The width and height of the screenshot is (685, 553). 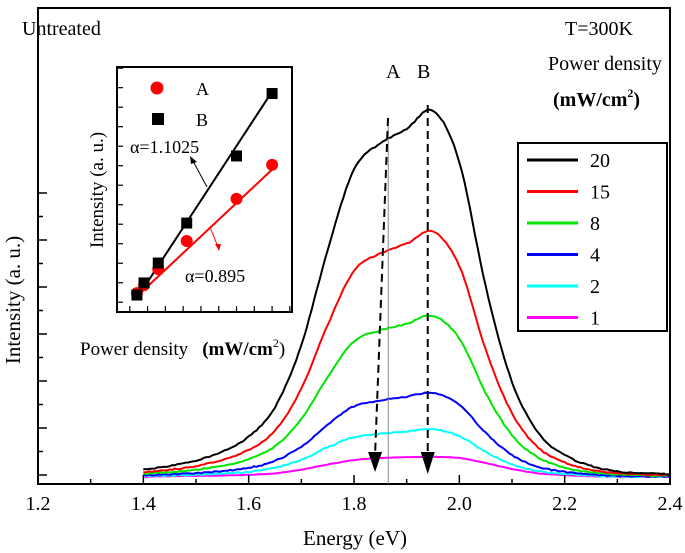 I want to click on legend-label-1: 1, so click(x=595, y=319).